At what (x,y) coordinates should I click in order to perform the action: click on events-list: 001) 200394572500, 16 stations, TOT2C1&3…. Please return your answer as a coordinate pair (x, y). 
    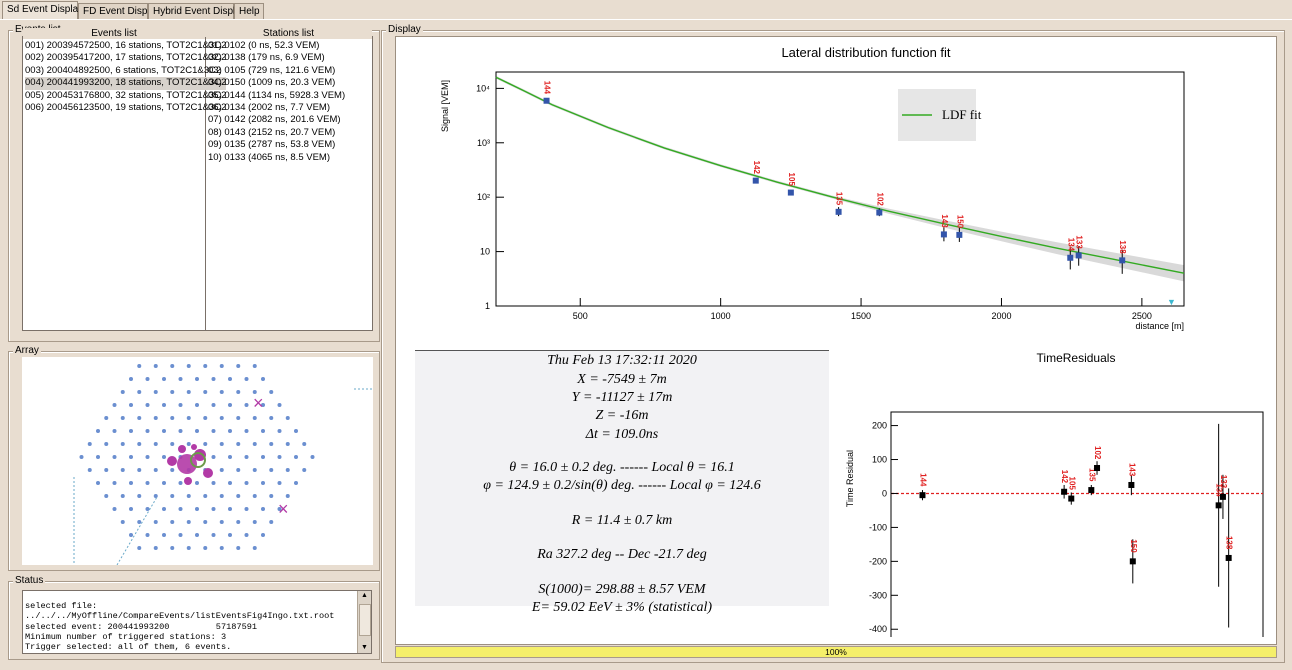
    Looking at the image, I should click on (125, 182).